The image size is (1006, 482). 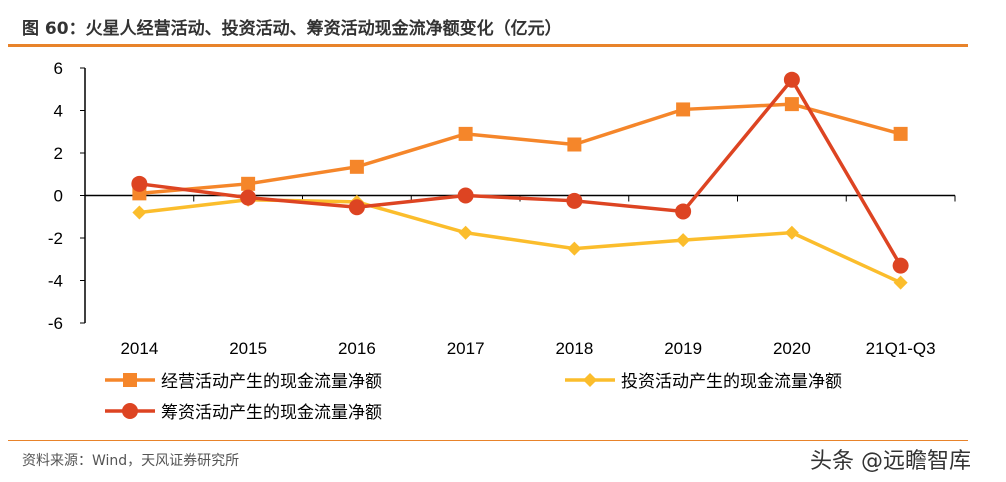 What do you see at coordinates (357, 348) in the screenshot?
I see `x-tick-label: 2016` at bounding box center [357, 348].